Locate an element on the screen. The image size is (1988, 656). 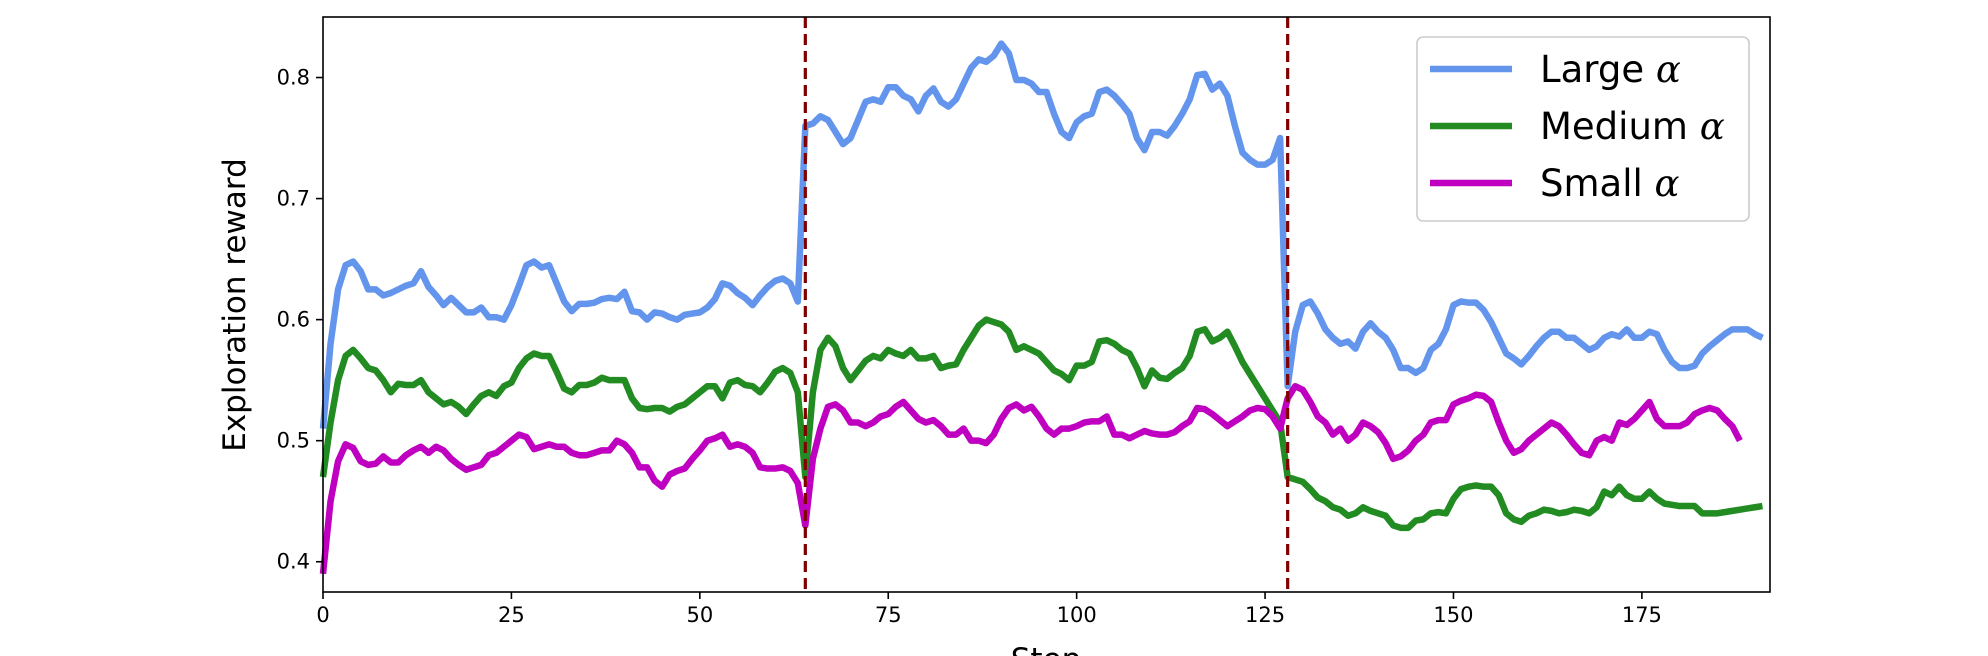
legend-label: Medium α is located at coordinates (1632, 126).